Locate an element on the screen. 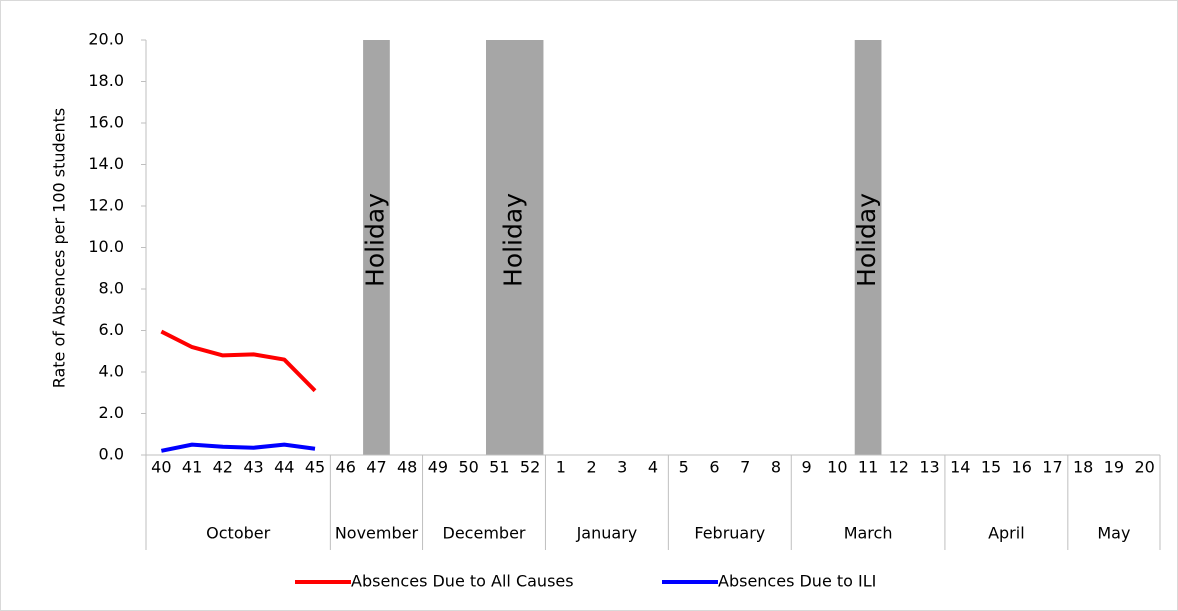 The image size is (1178, 611). x-tick-label: 2 is located at coordinates (591, 467).